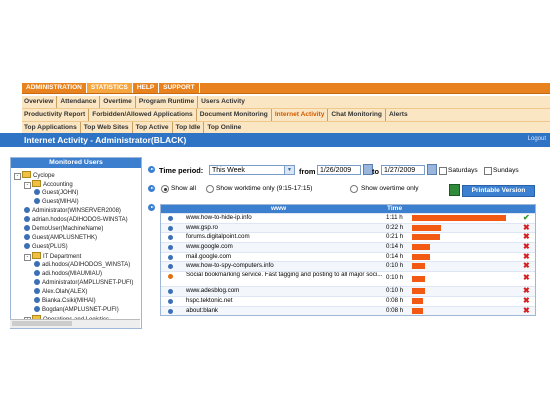 The height and width of the screenshot is (401, 550). Describe the element at coordinates (498, 191) in the screenshot. I see `printable-version-button: Printable Version` at that location.